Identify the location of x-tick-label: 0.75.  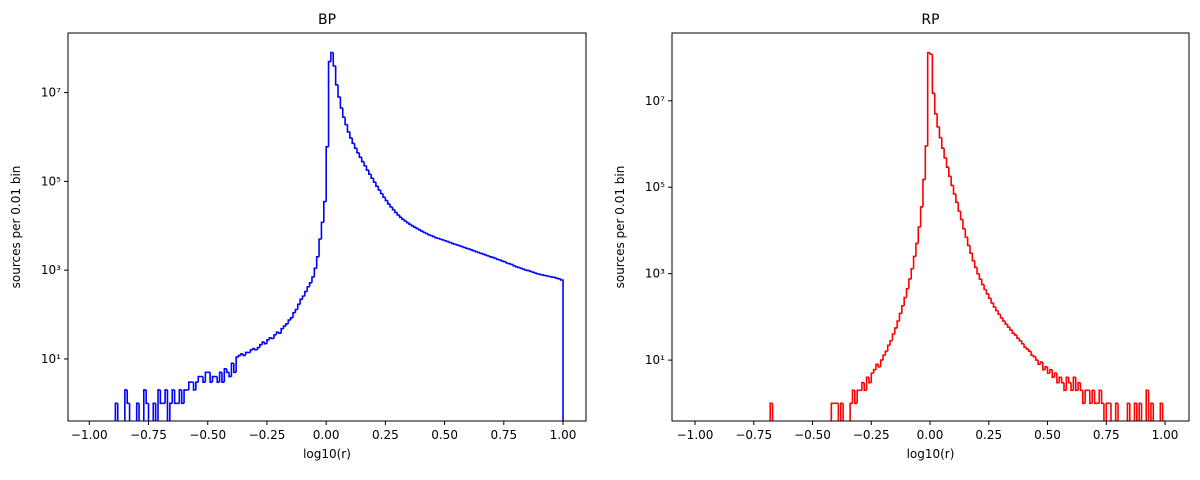
(503, 435).